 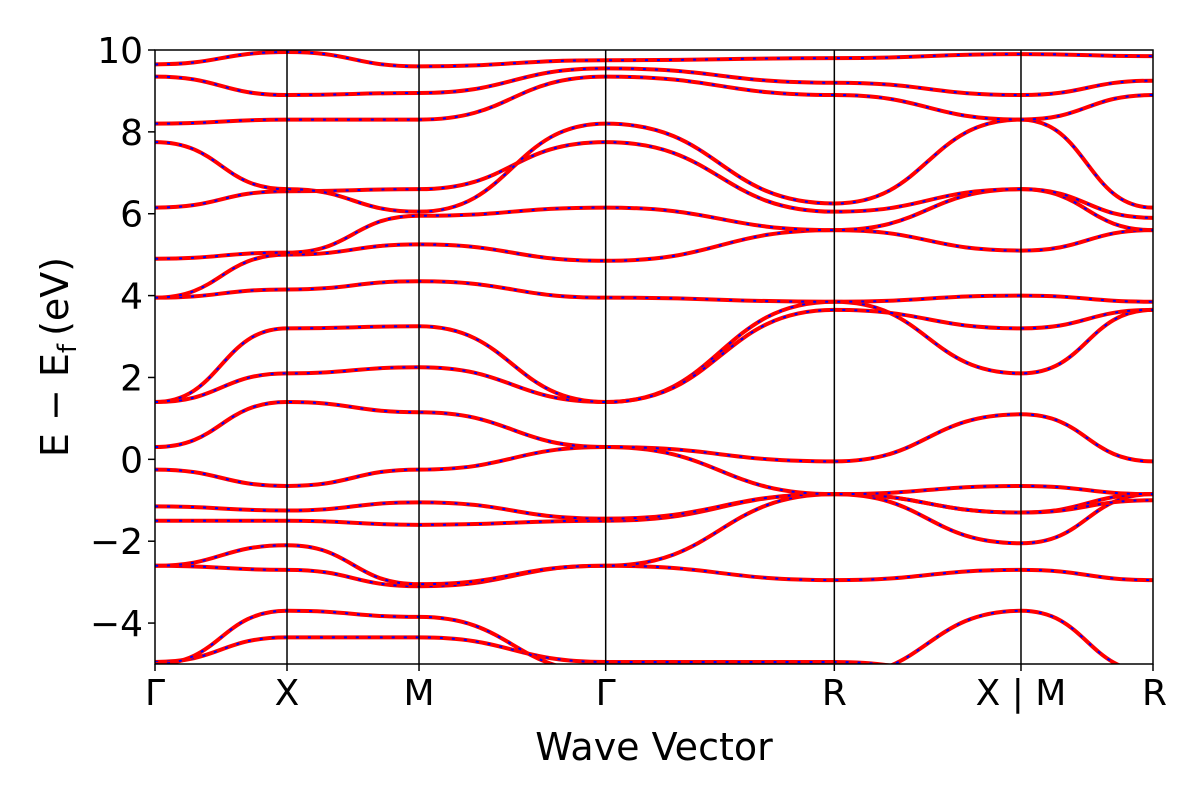 What do you see at coordinates (131, 215) in the screenshot?
I see `y-tick-label: 6` at bounding box center [131, 215].